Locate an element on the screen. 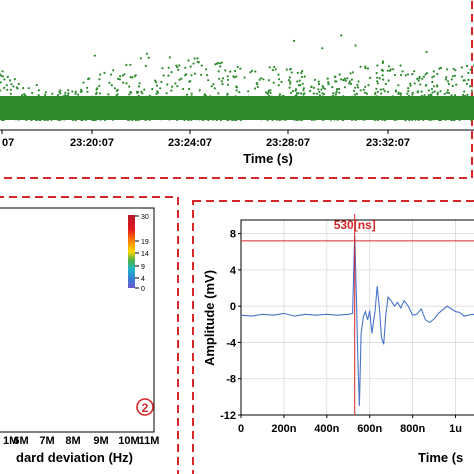  colorbar-tick-label: 9 is located at coordinates (143, 267).